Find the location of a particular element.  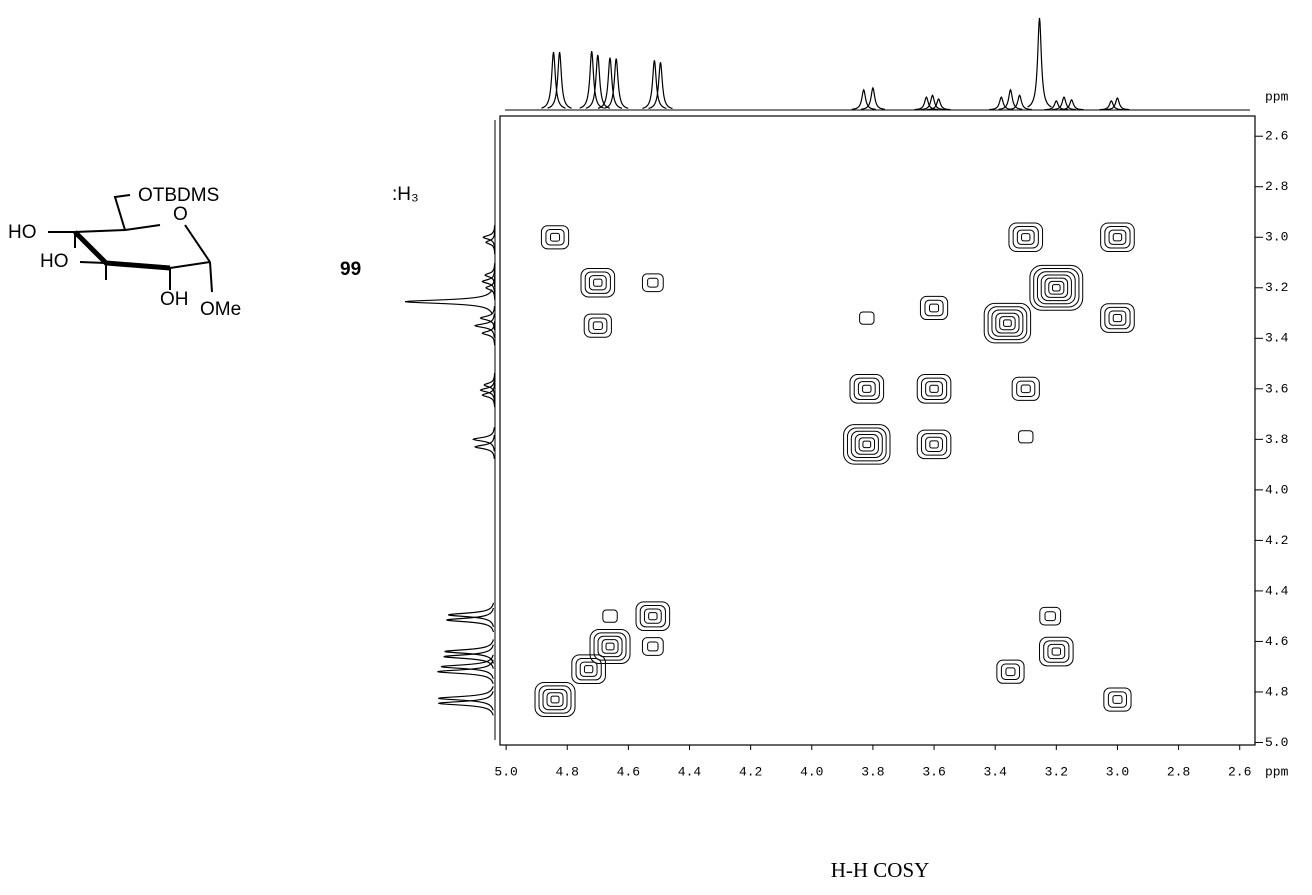

x-tick-label: 5.0 is located at coordinates (505, 771).